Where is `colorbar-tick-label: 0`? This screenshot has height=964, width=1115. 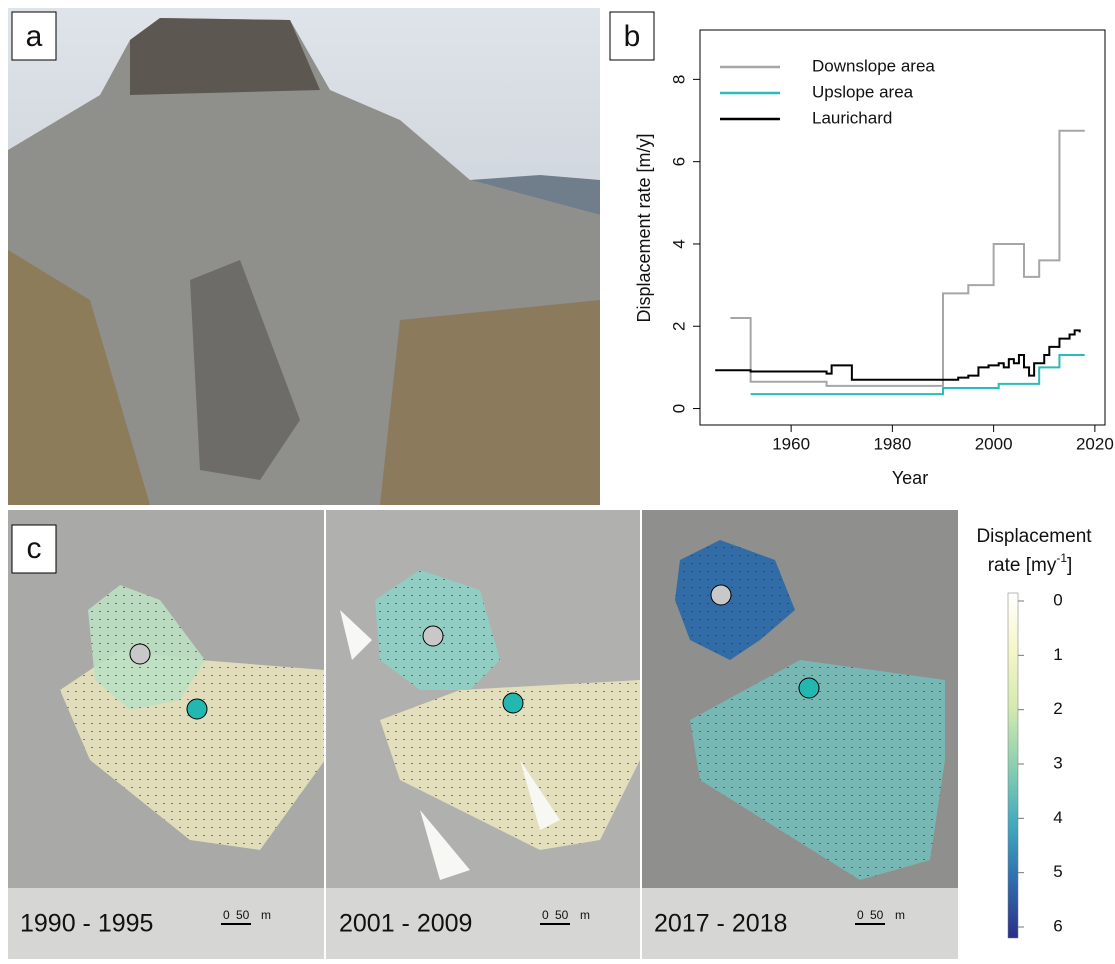 colorbar-tick-label: 0 is located at coordinates (1057, 599).